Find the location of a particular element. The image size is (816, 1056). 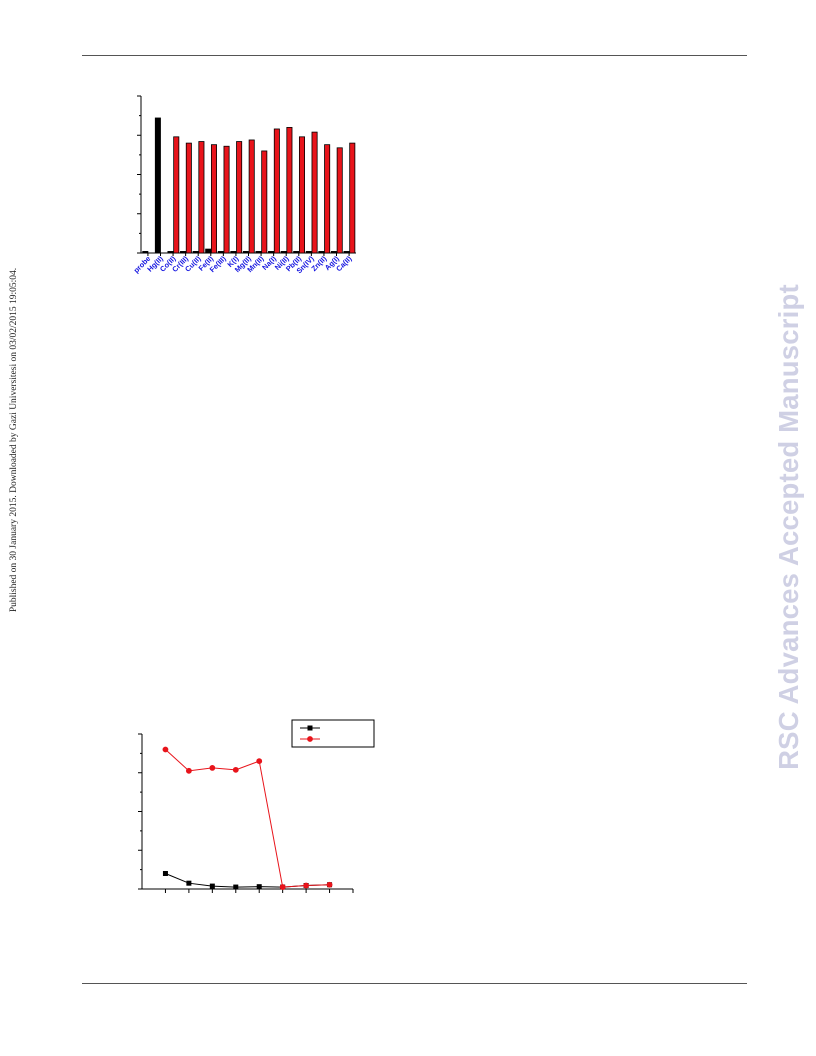

header-rule is located at coordinates (414, 55).